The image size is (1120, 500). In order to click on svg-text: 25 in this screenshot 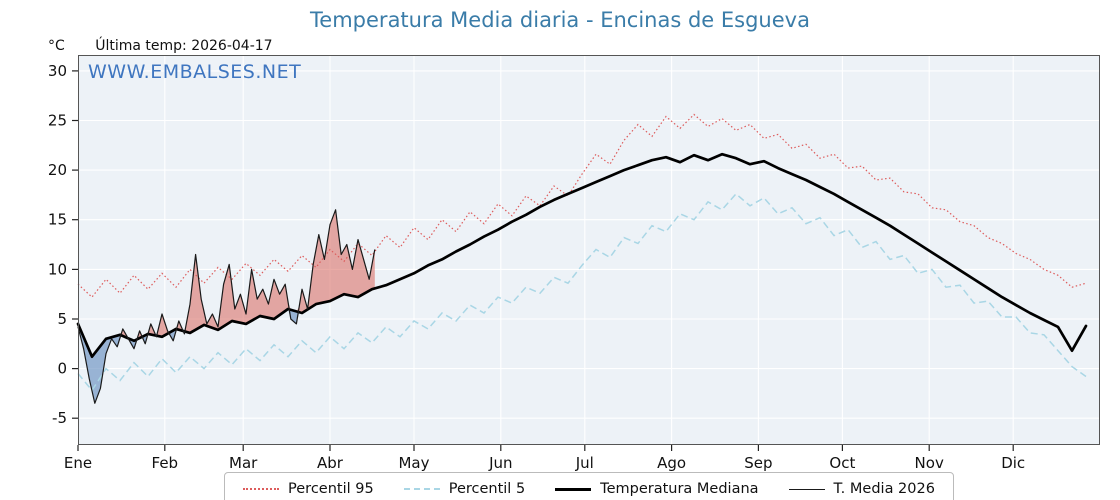, I will do `click(57, 121)`.